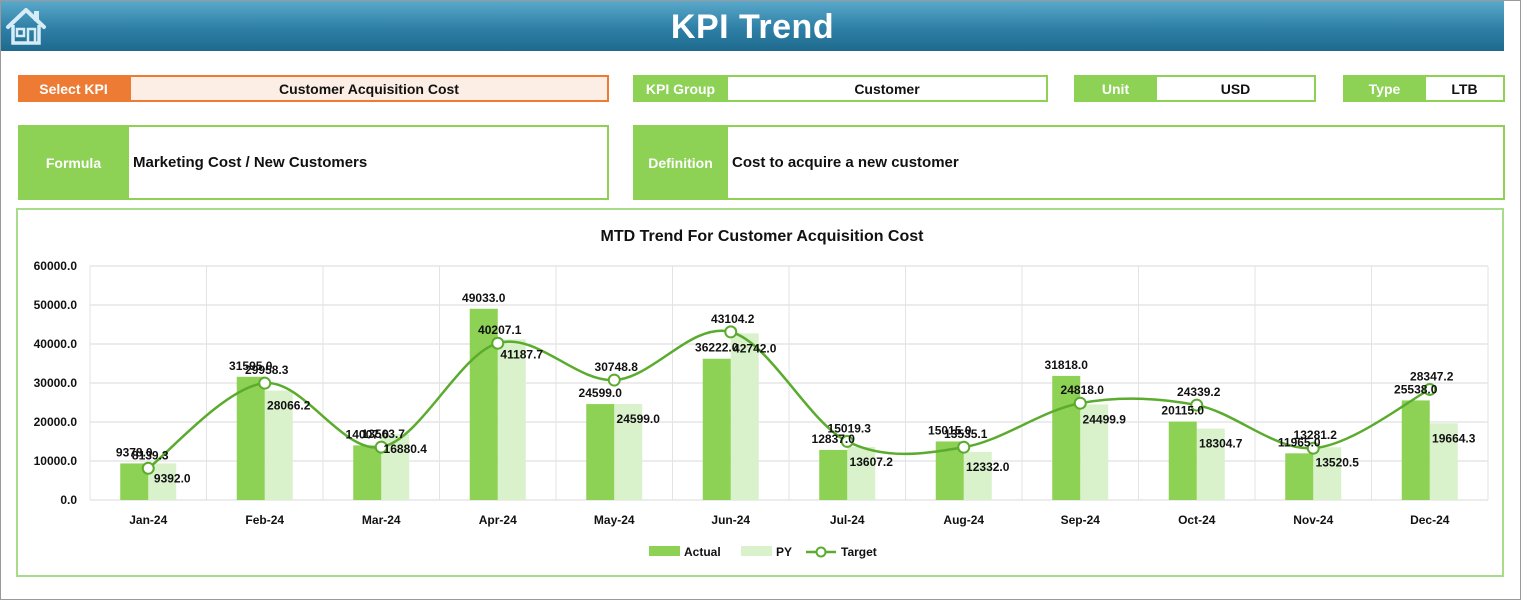 Image resolution: width=1521 pixels, height=600 pixels. I want to click on kpi-group-value: Customer, so click(887, 88).